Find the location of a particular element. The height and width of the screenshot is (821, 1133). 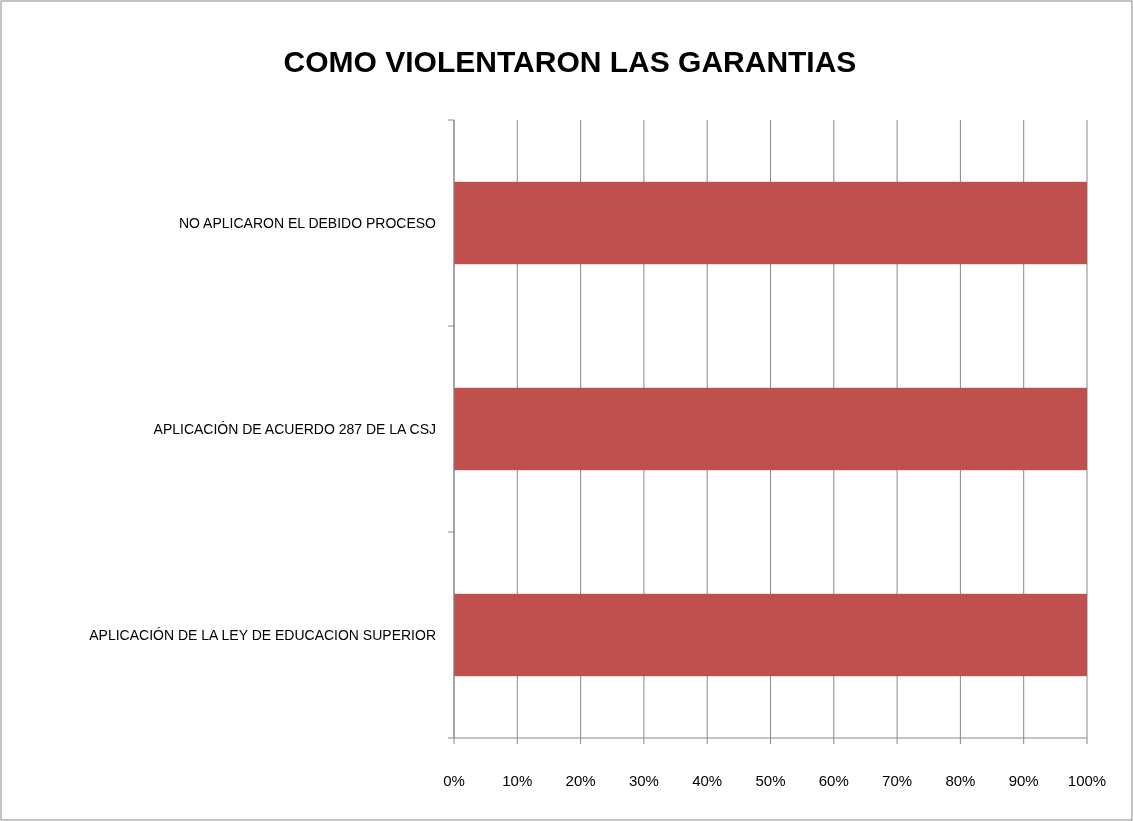

y-tick-label: APLICACIÓN DE ACUERDO 287 DE LA CSJ is located at coordinates (294, 428).